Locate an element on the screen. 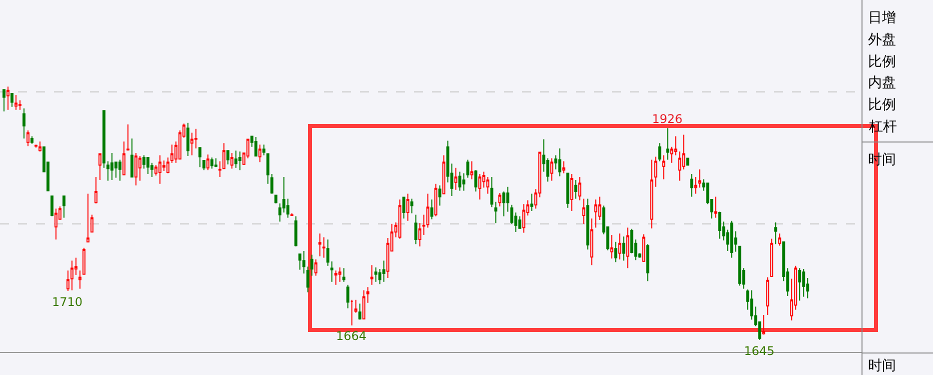  annotation: 1664 is located at coordinates (351, 336).